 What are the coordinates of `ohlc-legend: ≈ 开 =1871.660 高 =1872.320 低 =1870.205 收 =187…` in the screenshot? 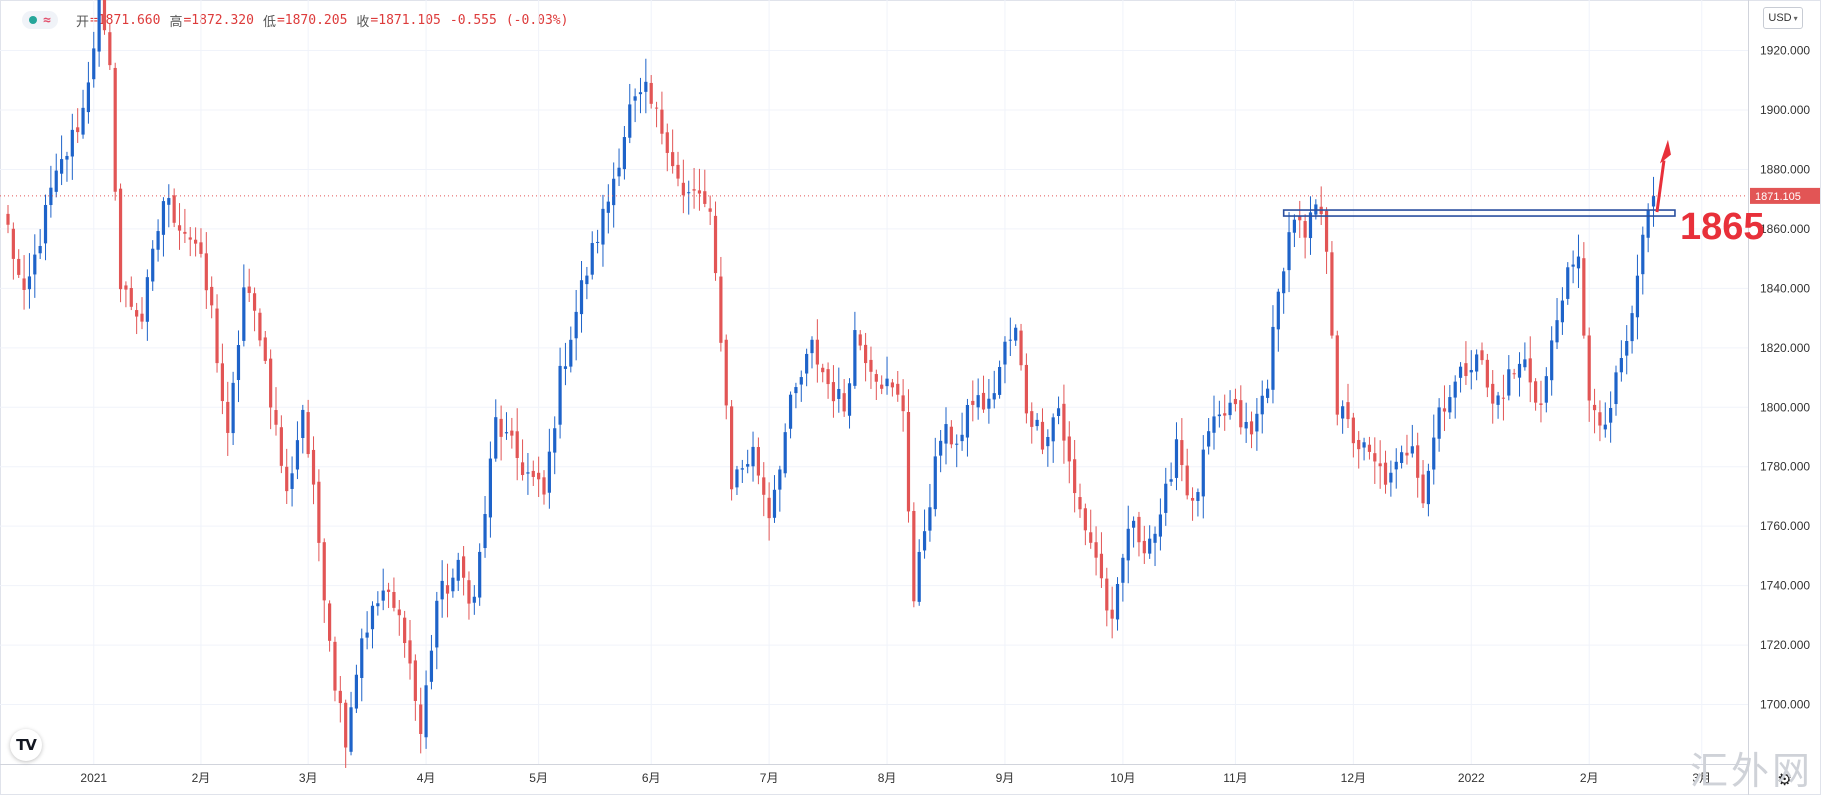 It's located at (295, 20).